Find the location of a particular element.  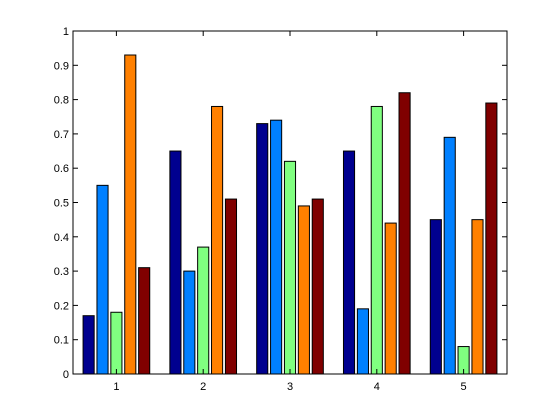

y-tick-label: 0.7 is located at coordinates (61, 135).